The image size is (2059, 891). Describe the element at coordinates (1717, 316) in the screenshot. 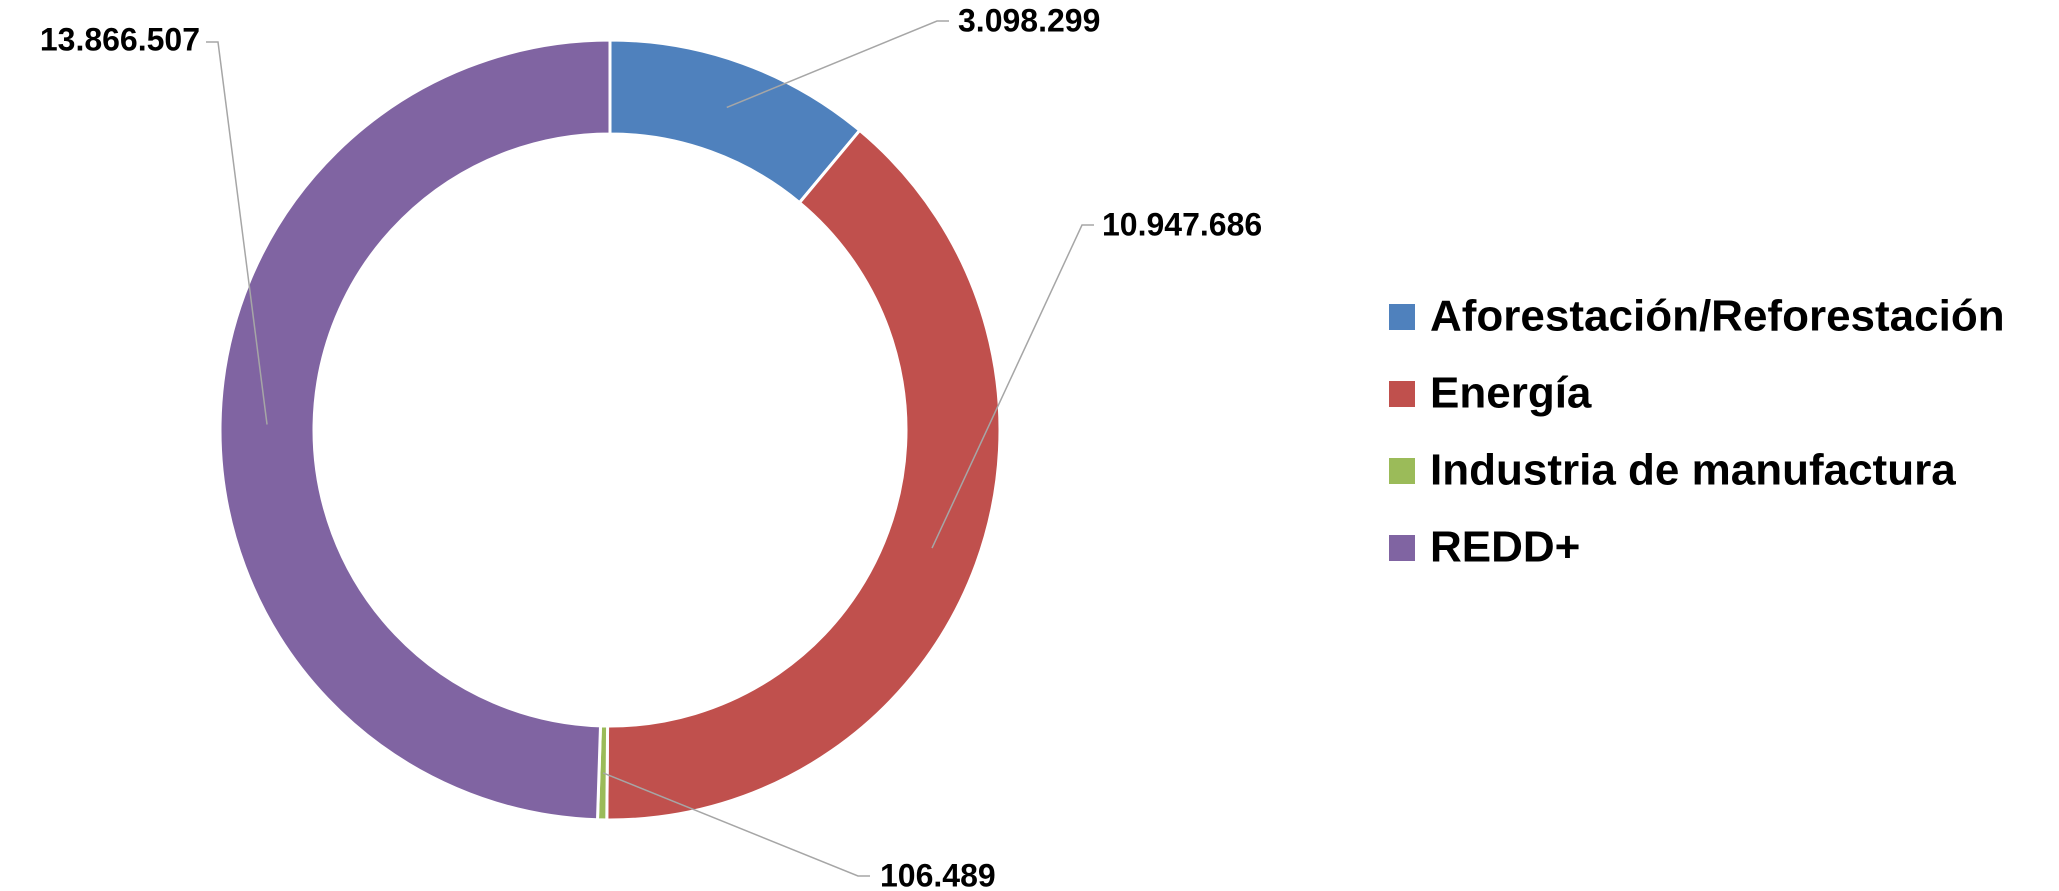

I see `legend-label: Aforestación/Reforestación` at that location.